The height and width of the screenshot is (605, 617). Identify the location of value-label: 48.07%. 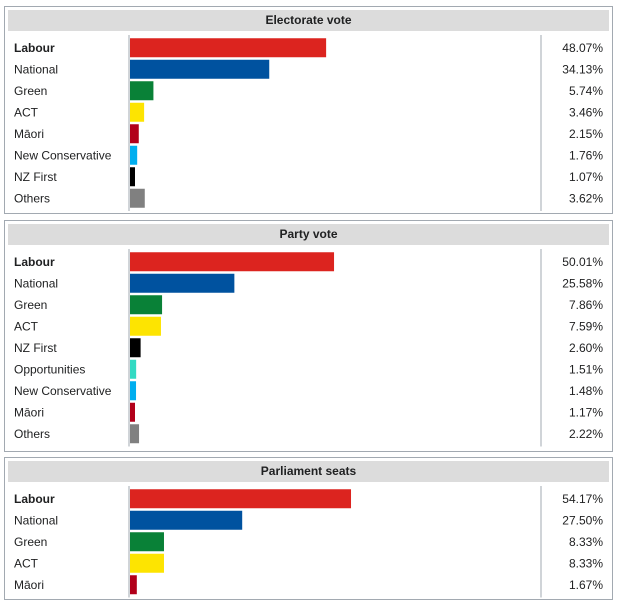
(582, 48).